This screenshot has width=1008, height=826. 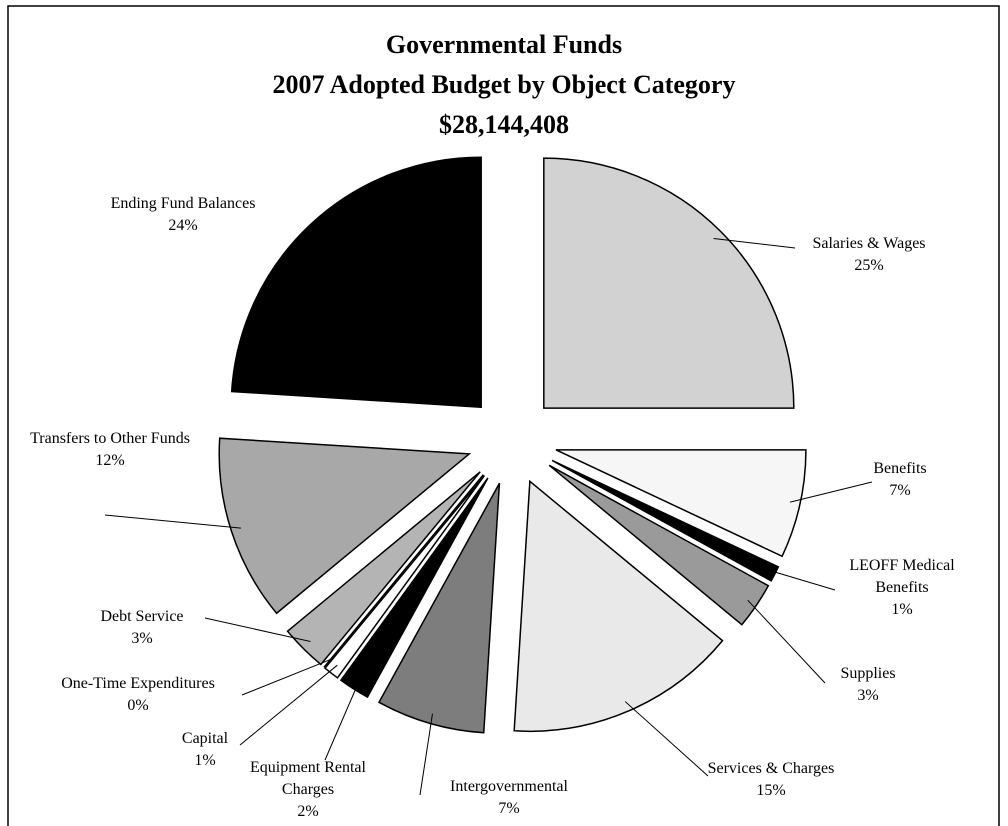 I want to click on category-label: Services & Charges, so click(x=771, y=768).